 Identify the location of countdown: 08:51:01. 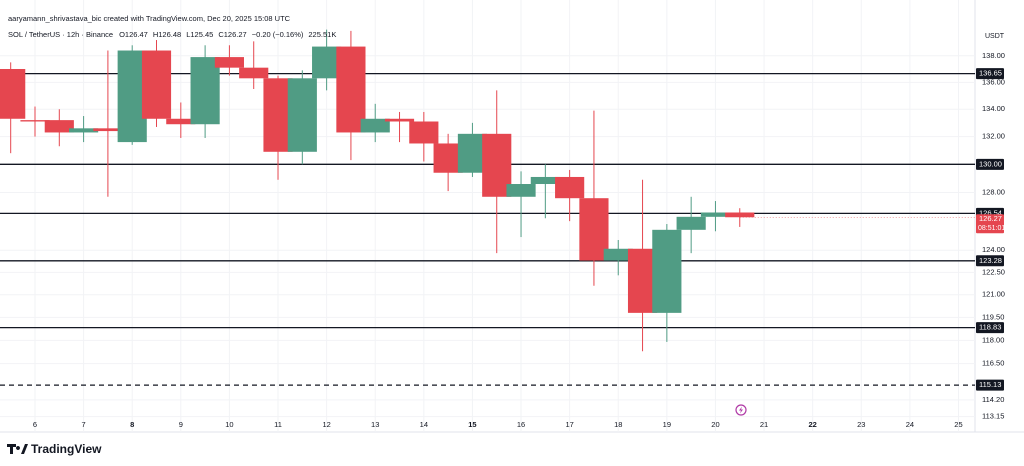
(991, 228).